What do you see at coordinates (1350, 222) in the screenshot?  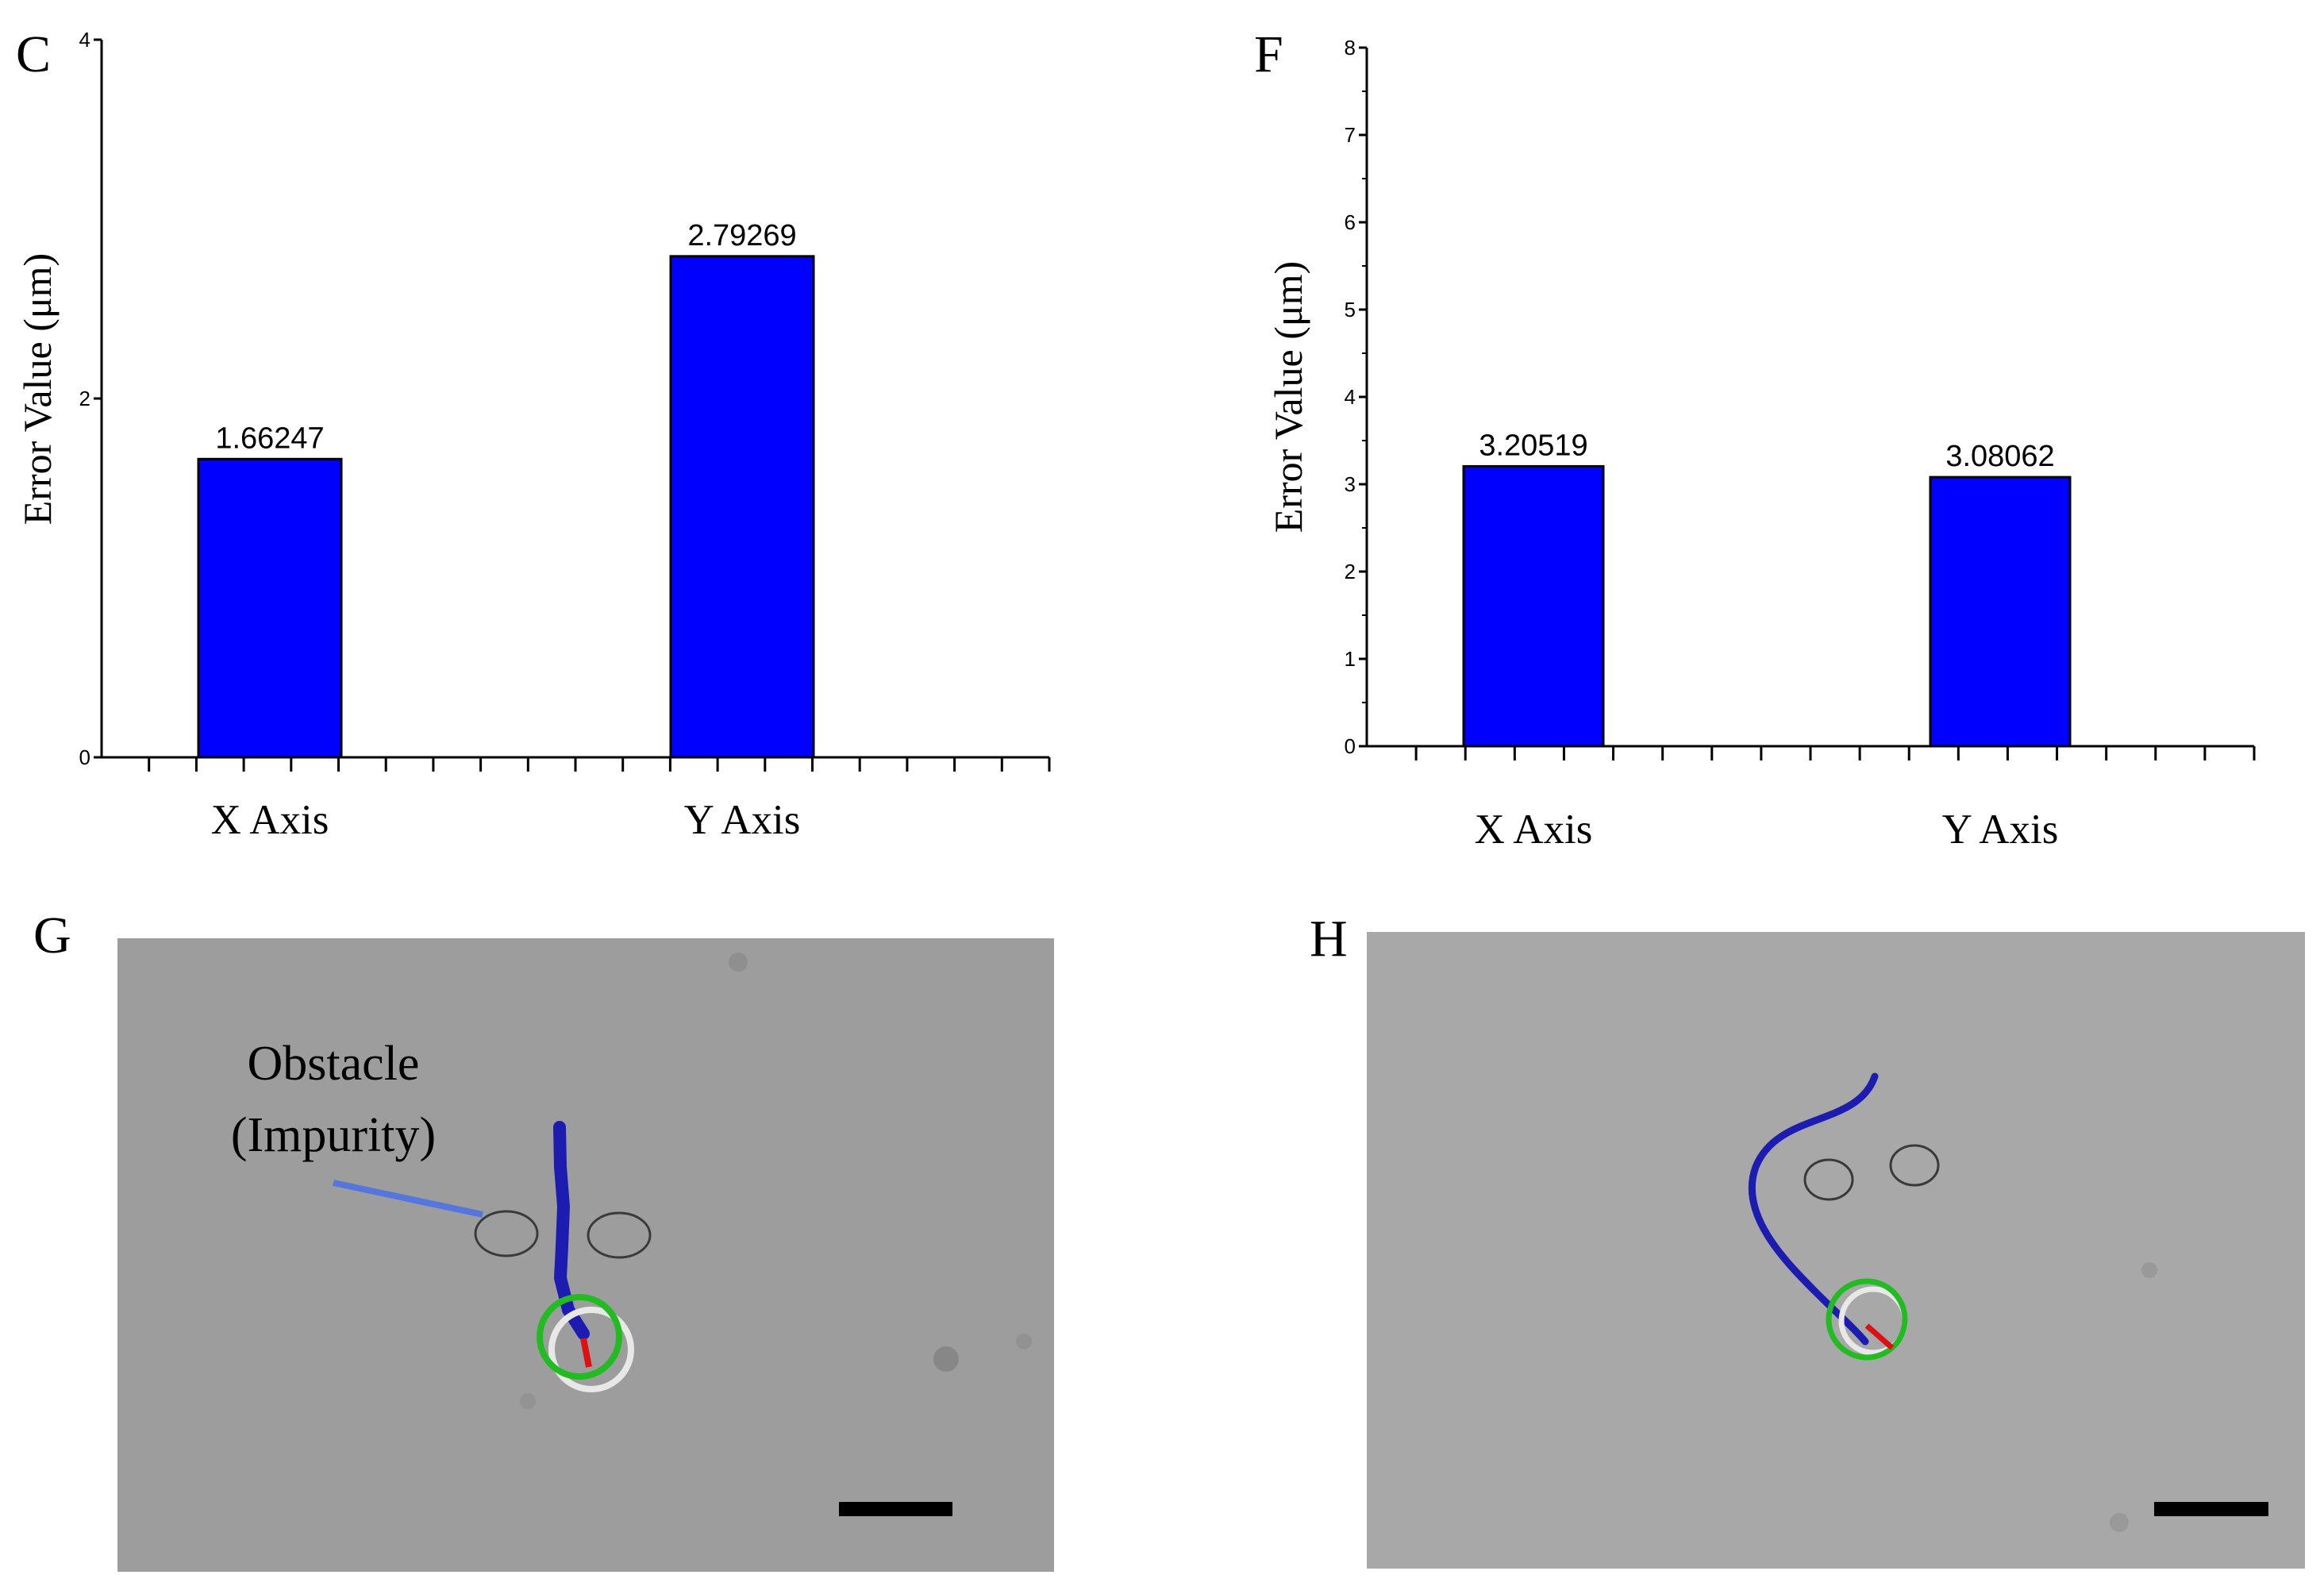 I see `y-tick-label: 6` at bounding box center [1350, 222].